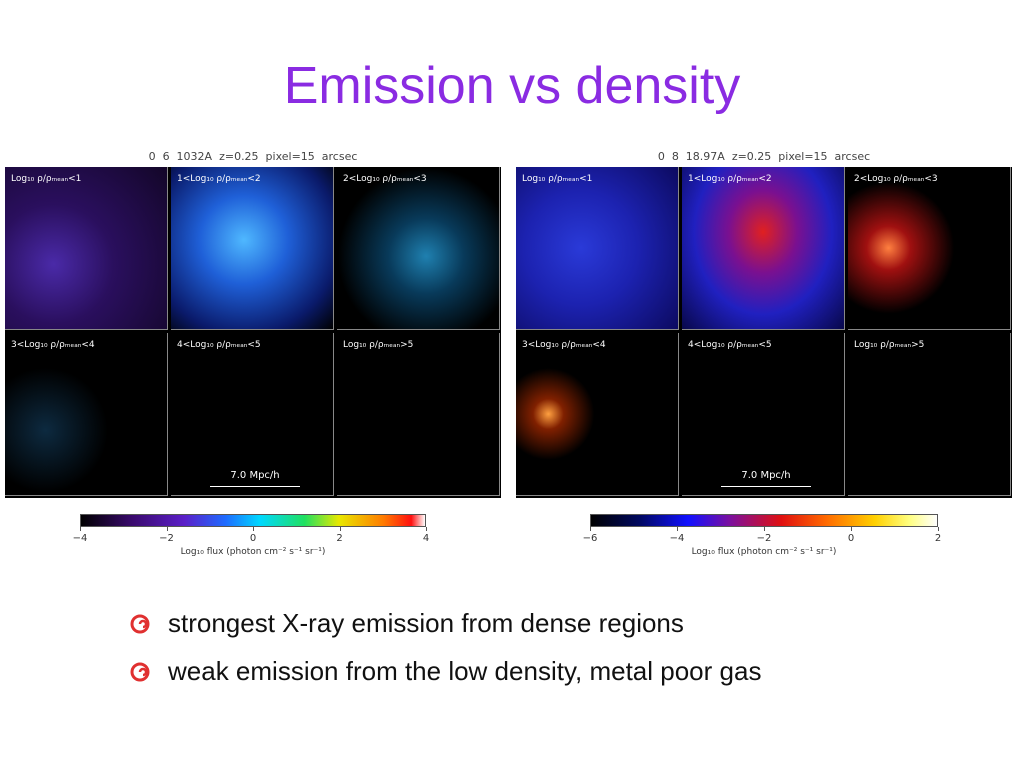 This screenshot has width=1024, height=768. I want to click on colorbar-tick-label: 4, so click(426, 538).